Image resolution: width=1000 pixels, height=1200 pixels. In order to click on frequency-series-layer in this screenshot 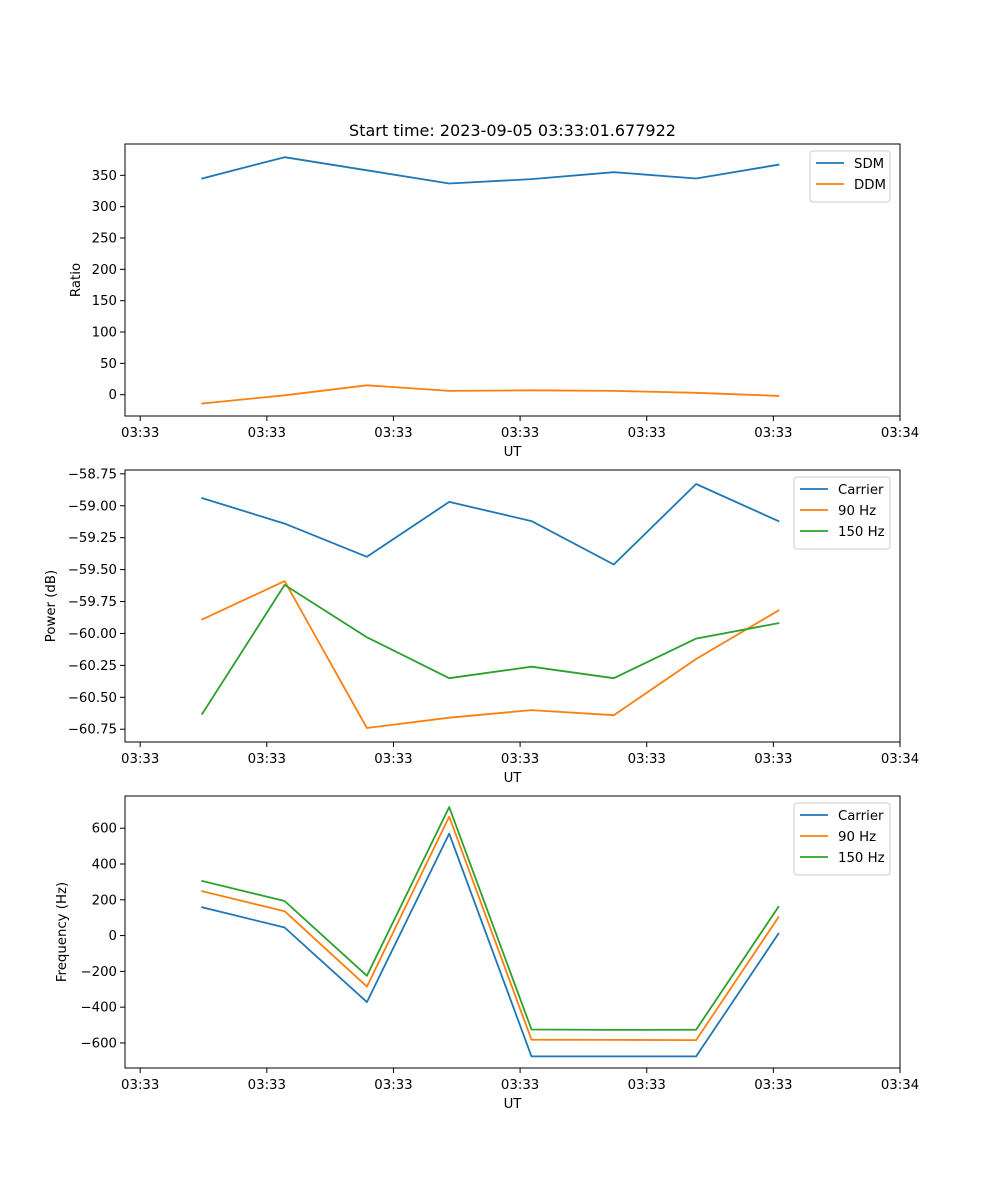, I will do `click(490, 932)`.